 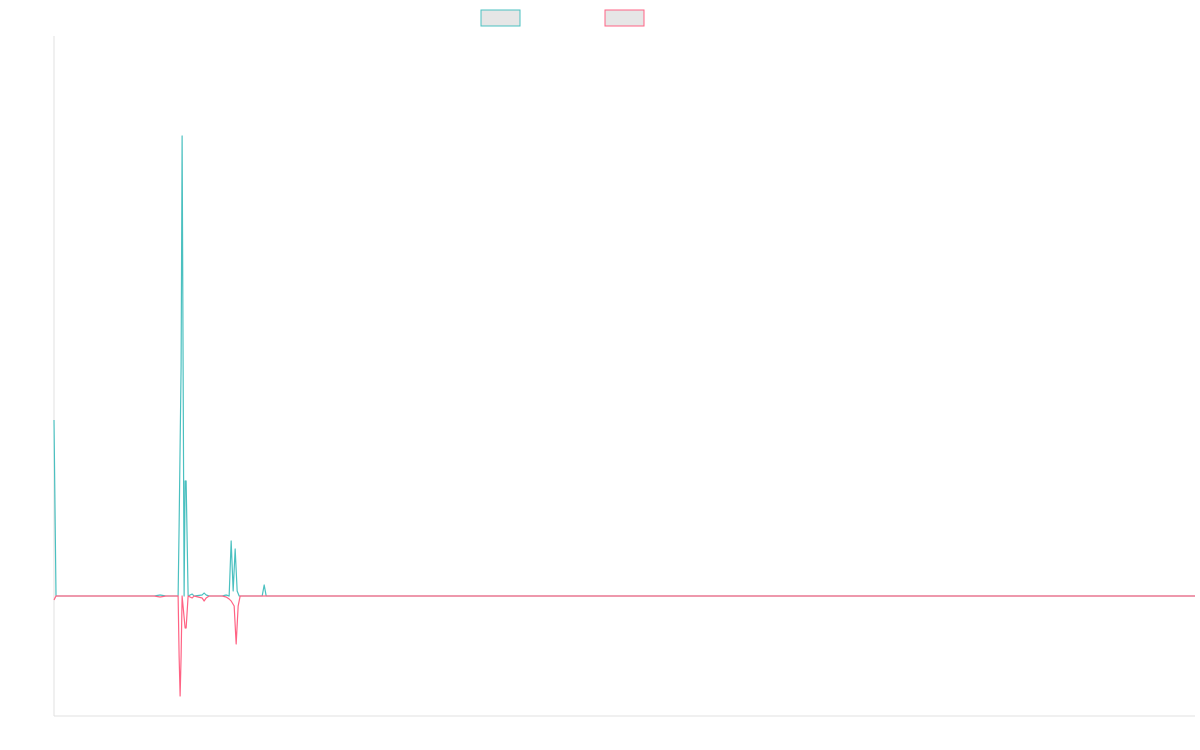 I want to click on legend, so click(x=562, y=18).